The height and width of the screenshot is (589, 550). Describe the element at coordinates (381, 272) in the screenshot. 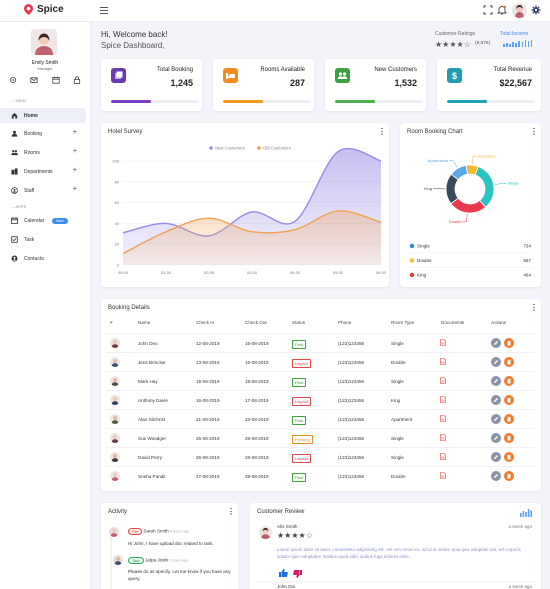

I see `x-tick-label: 06:30` at that location.